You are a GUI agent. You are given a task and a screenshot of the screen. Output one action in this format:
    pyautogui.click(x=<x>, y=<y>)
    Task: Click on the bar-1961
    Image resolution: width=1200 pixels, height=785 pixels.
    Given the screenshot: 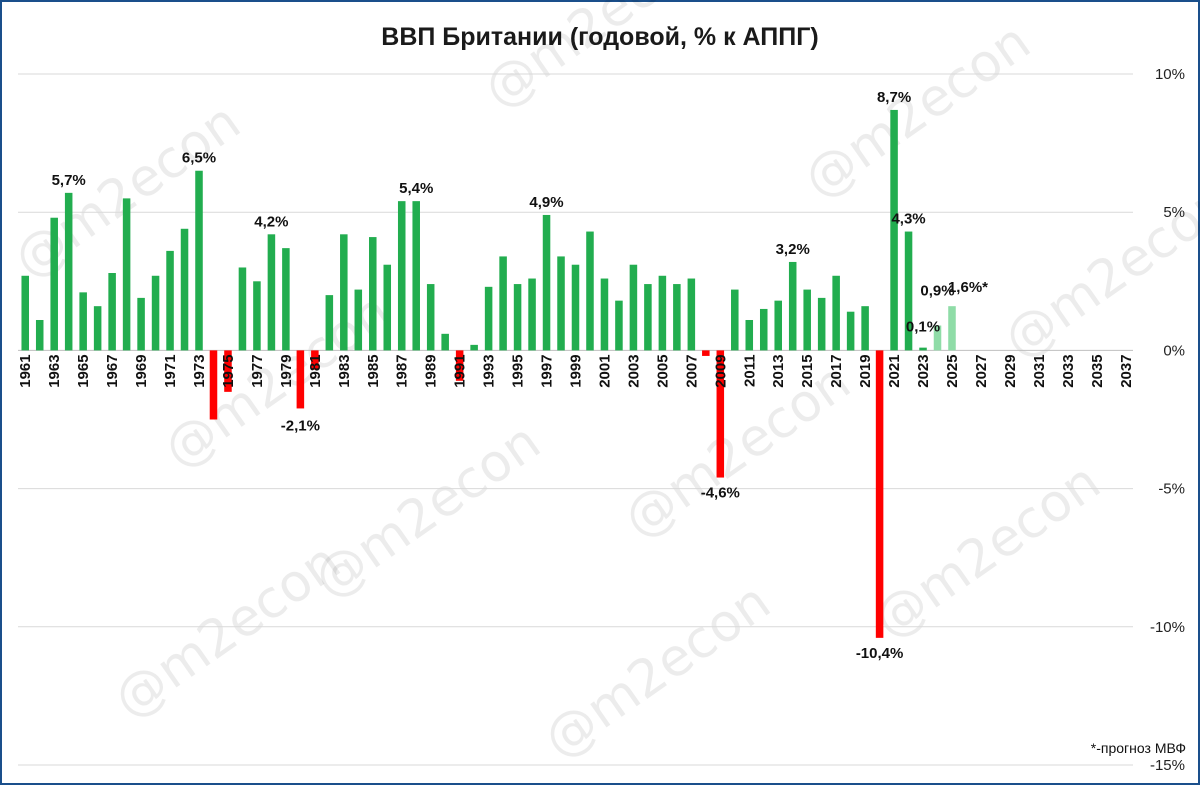 What is the action you would take?
    pyautogui.click(x=25, y=313)
    